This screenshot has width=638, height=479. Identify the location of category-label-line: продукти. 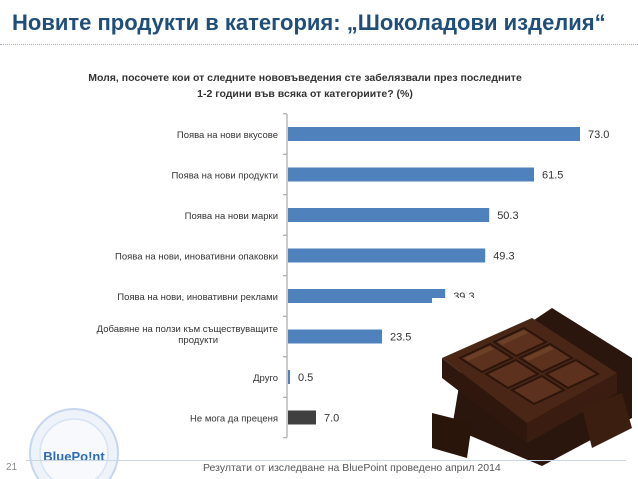
(198, 340).